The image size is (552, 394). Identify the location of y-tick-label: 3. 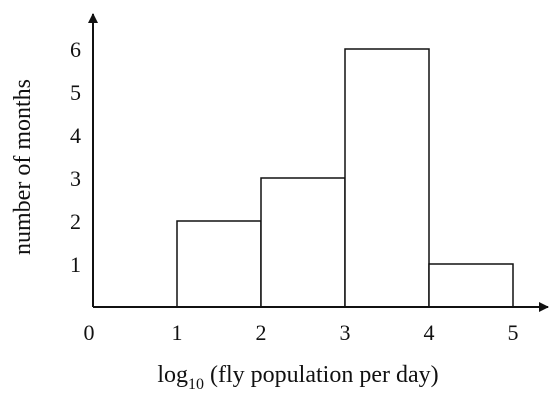
(75, 178).